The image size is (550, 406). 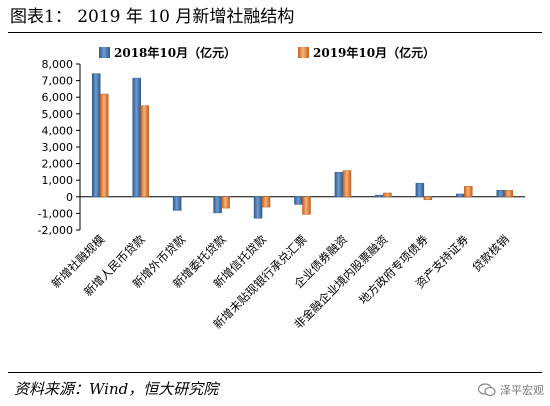 What do you see at coordinates (69, 197) in the screenshot?
I see `y-tick-label: 0` at bounding box center [69, 197].